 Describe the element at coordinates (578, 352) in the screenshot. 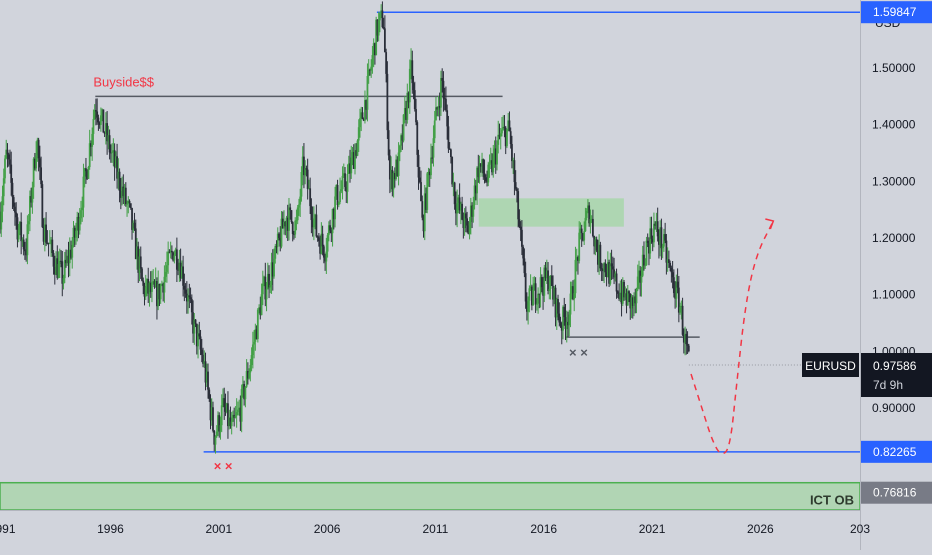

I see `x-marker-1: × ×` at that location.